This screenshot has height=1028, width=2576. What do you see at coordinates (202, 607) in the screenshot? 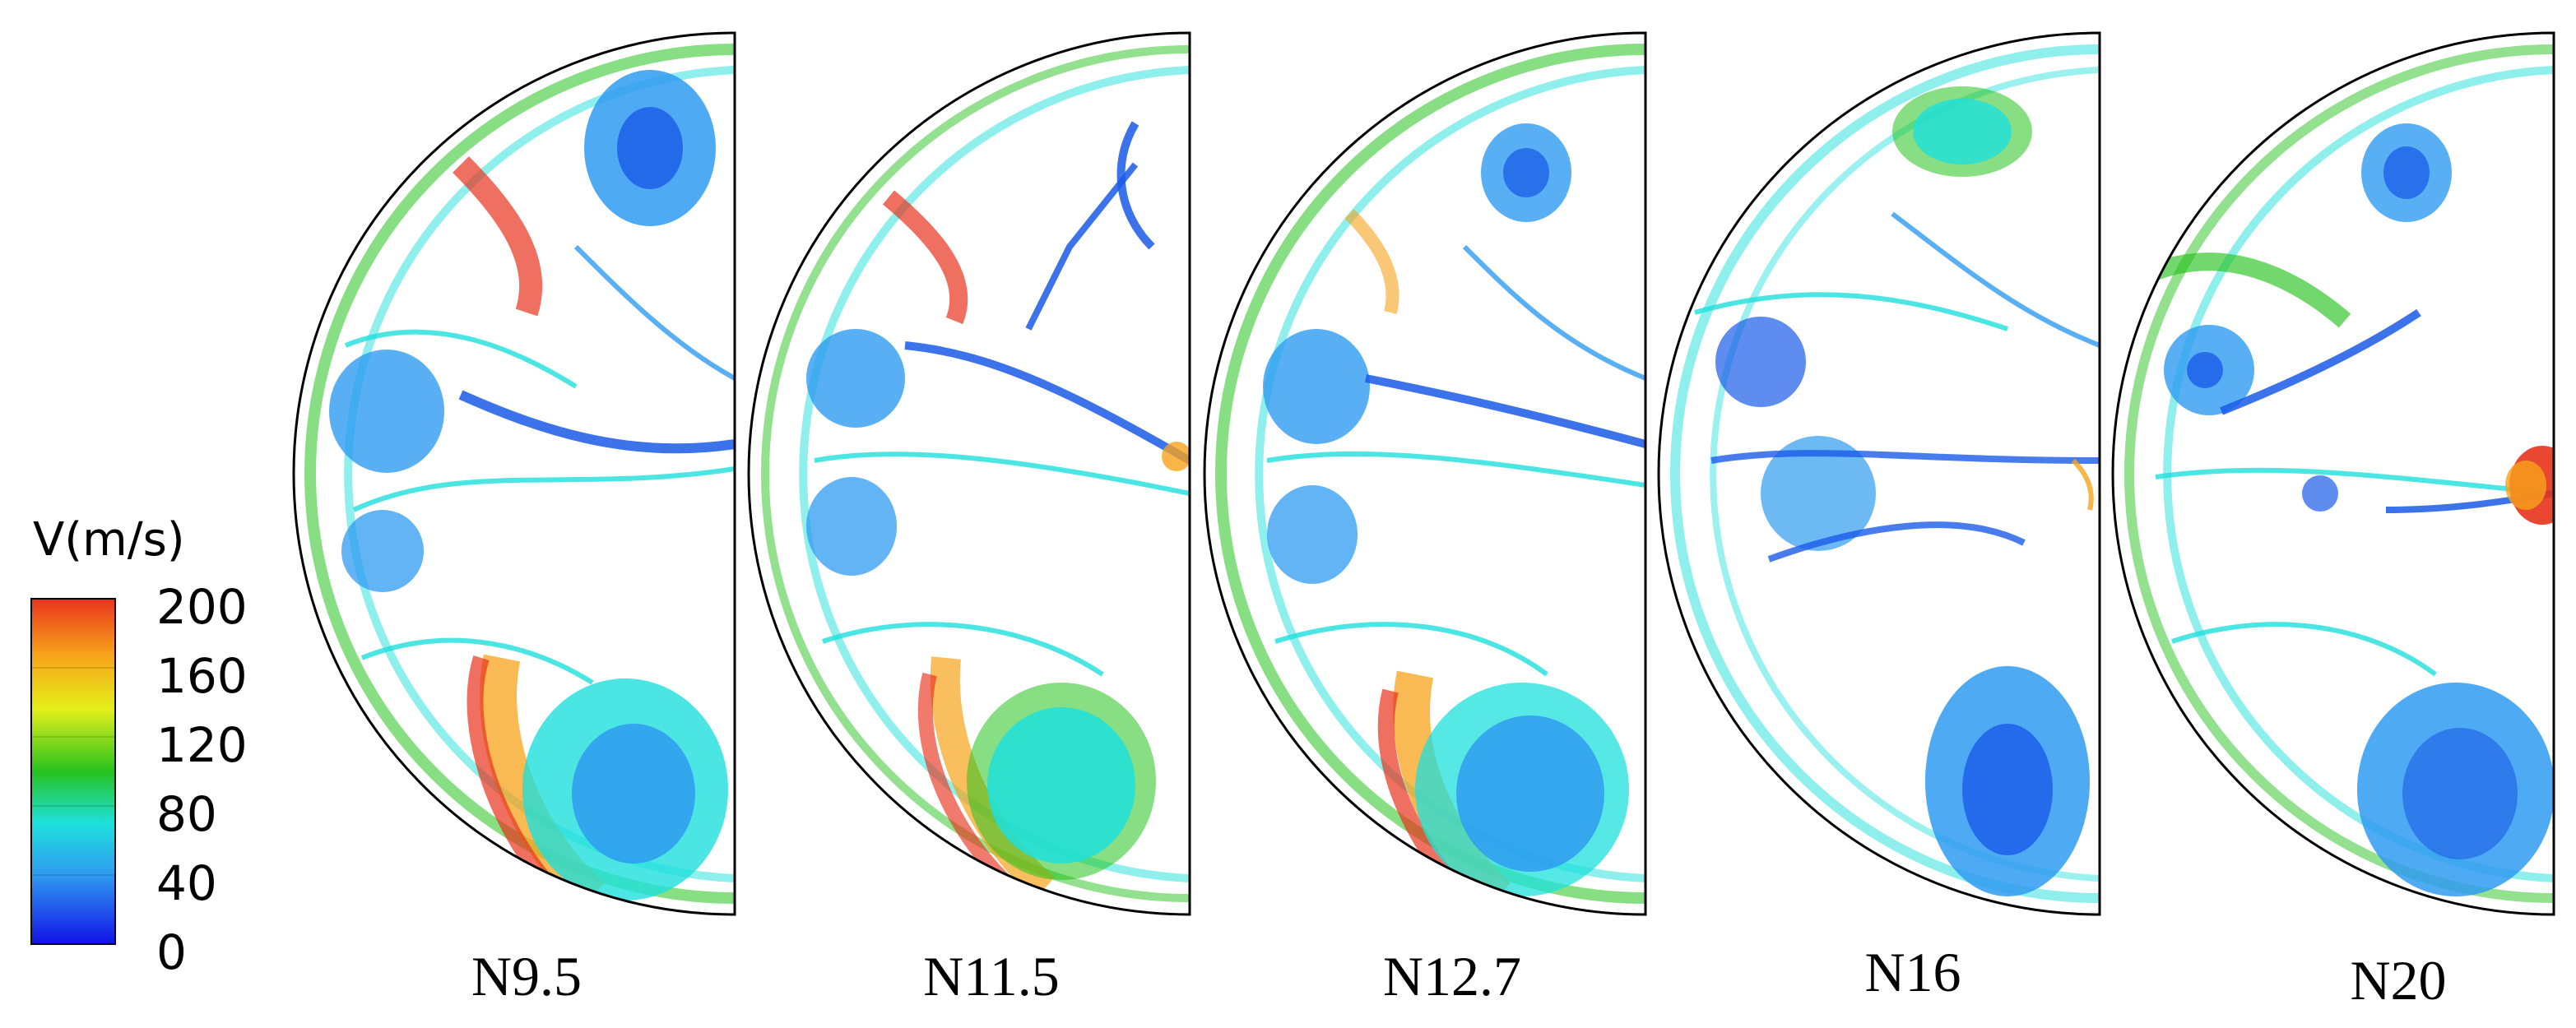
I see `legend-tick-200: 200` at bounding box center [202, 607].